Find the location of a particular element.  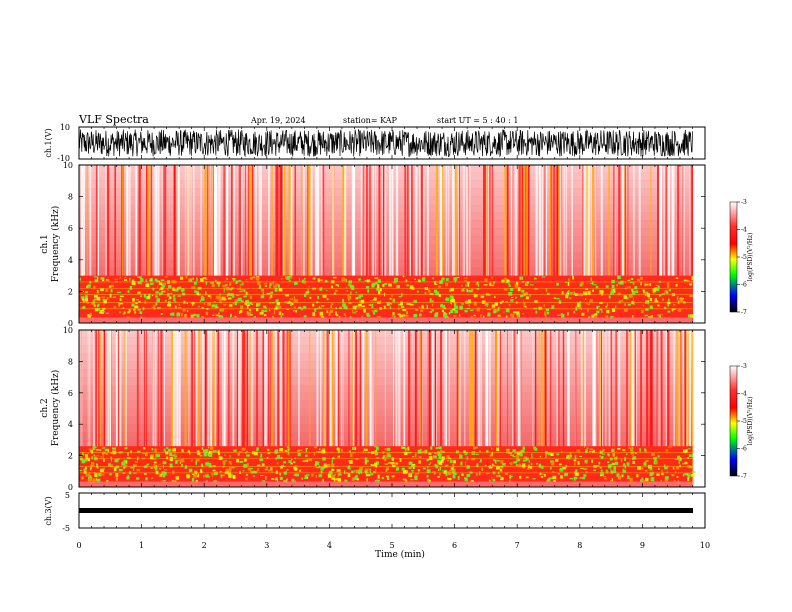

ch1-colorbar-label: log(PSD)(V²/Hz) is located at coordinates (750, 257).